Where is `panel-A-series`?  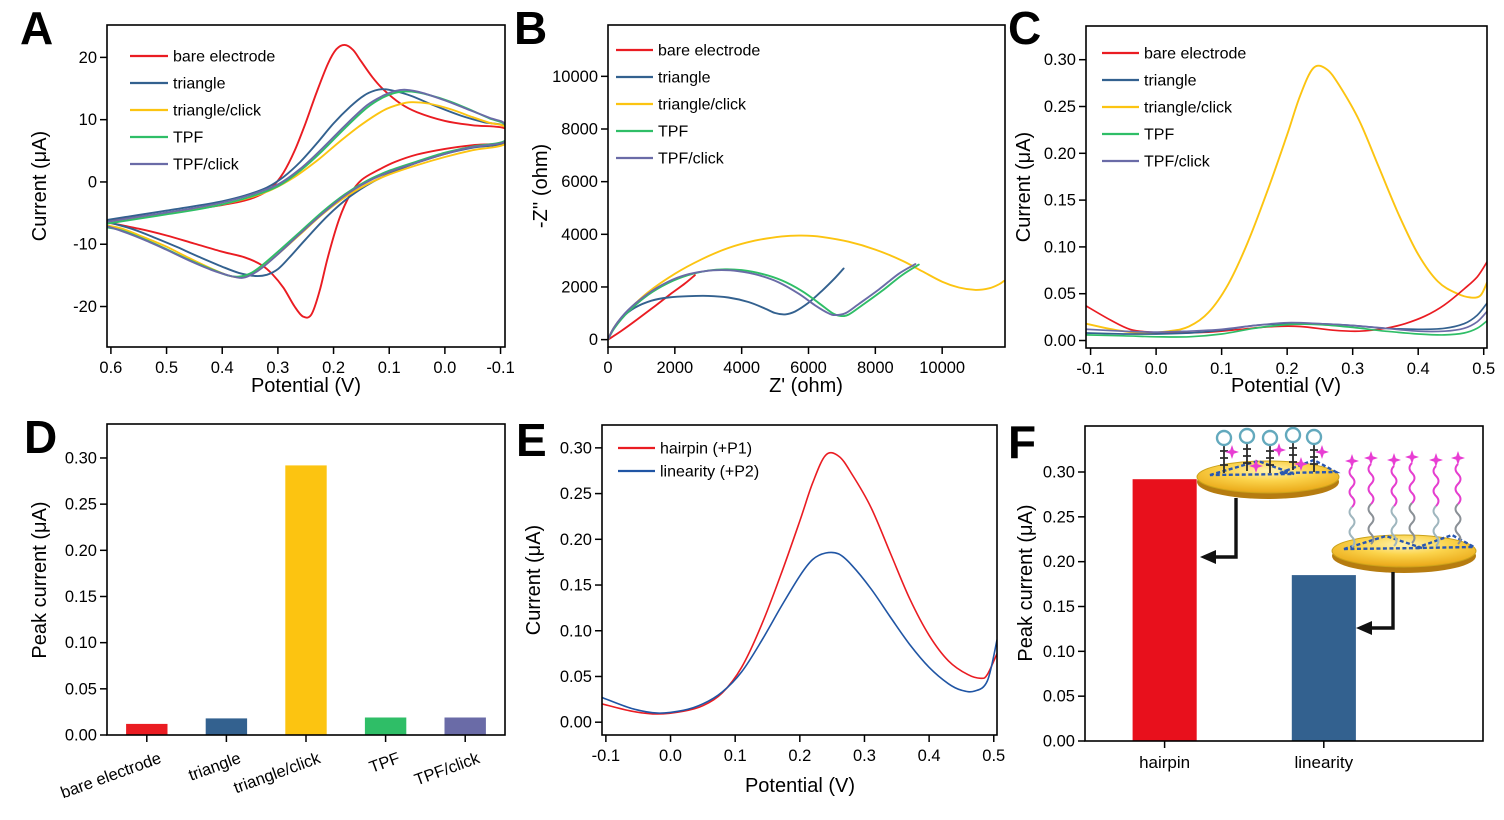
panel-A-series is located at coordinates (306, 181).